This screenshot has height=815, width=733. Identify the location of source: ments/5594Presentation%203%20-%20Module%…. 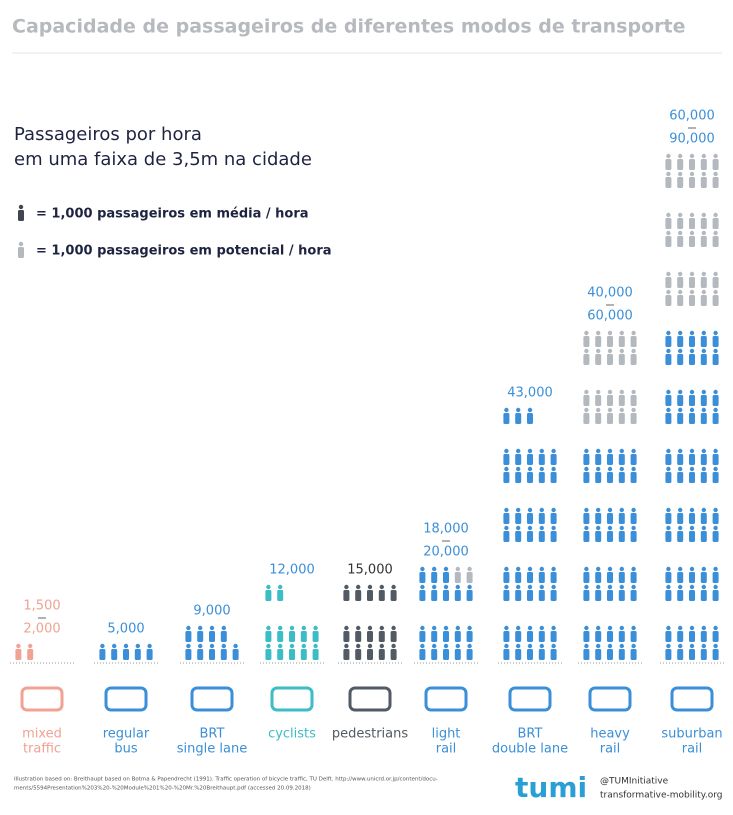
(162, 789).